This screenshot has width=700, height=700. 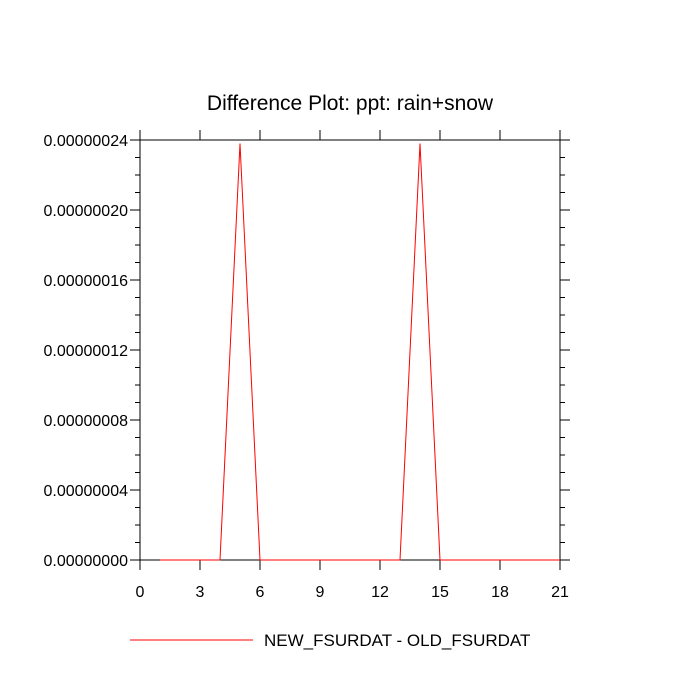 What do you see at coordinates (440, 592) in the screenshot?
I see `x-tick-label: 15` at bounding box center [440, 592].